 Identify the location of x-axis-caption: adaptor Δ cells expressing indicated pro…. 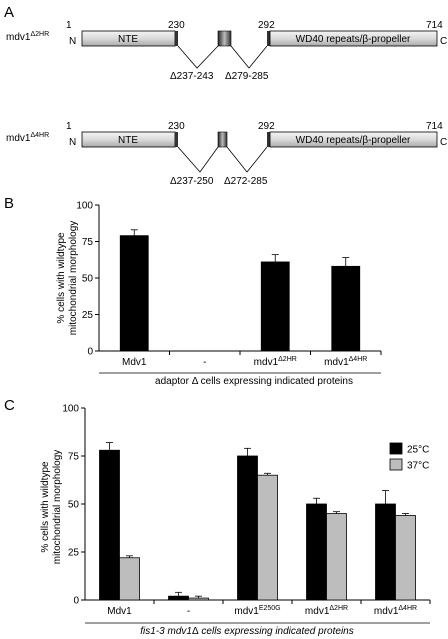
(254, 381).